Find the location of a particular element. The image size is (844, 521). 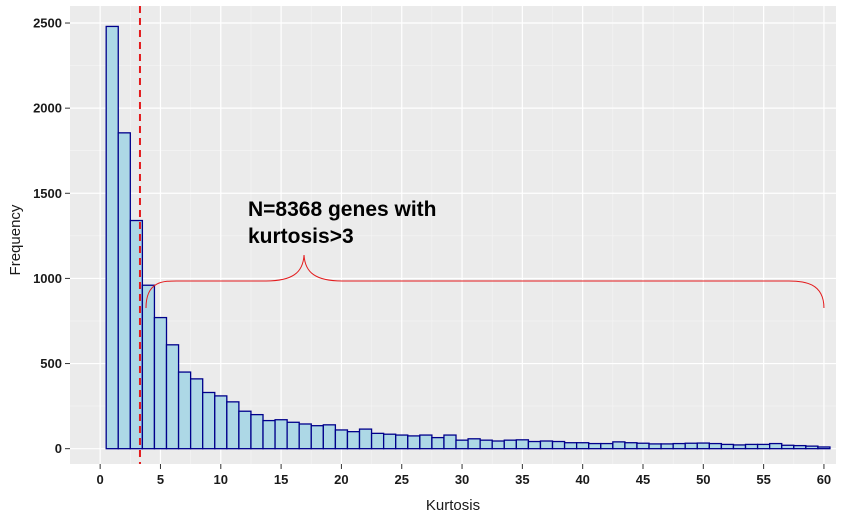

y-tick-label: 1000 is located at coordinates (47, 278).